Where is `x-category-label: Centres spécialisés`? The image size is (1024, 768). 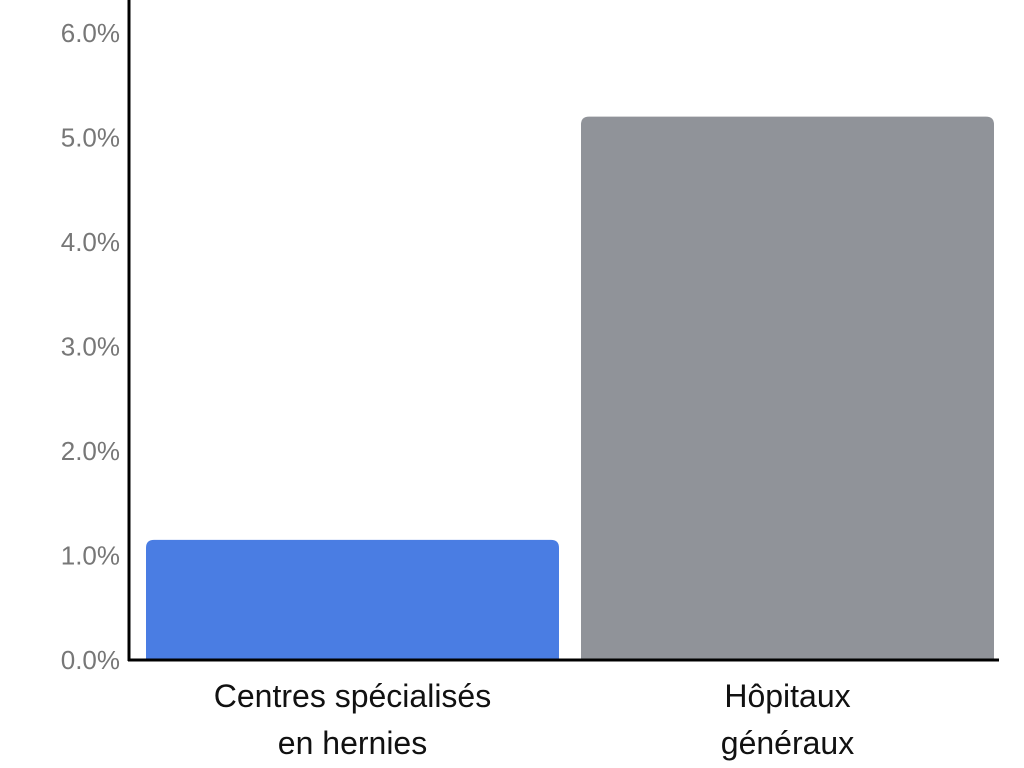 x-category-label: Centres spécialisés is located at coordinates (352, 696).